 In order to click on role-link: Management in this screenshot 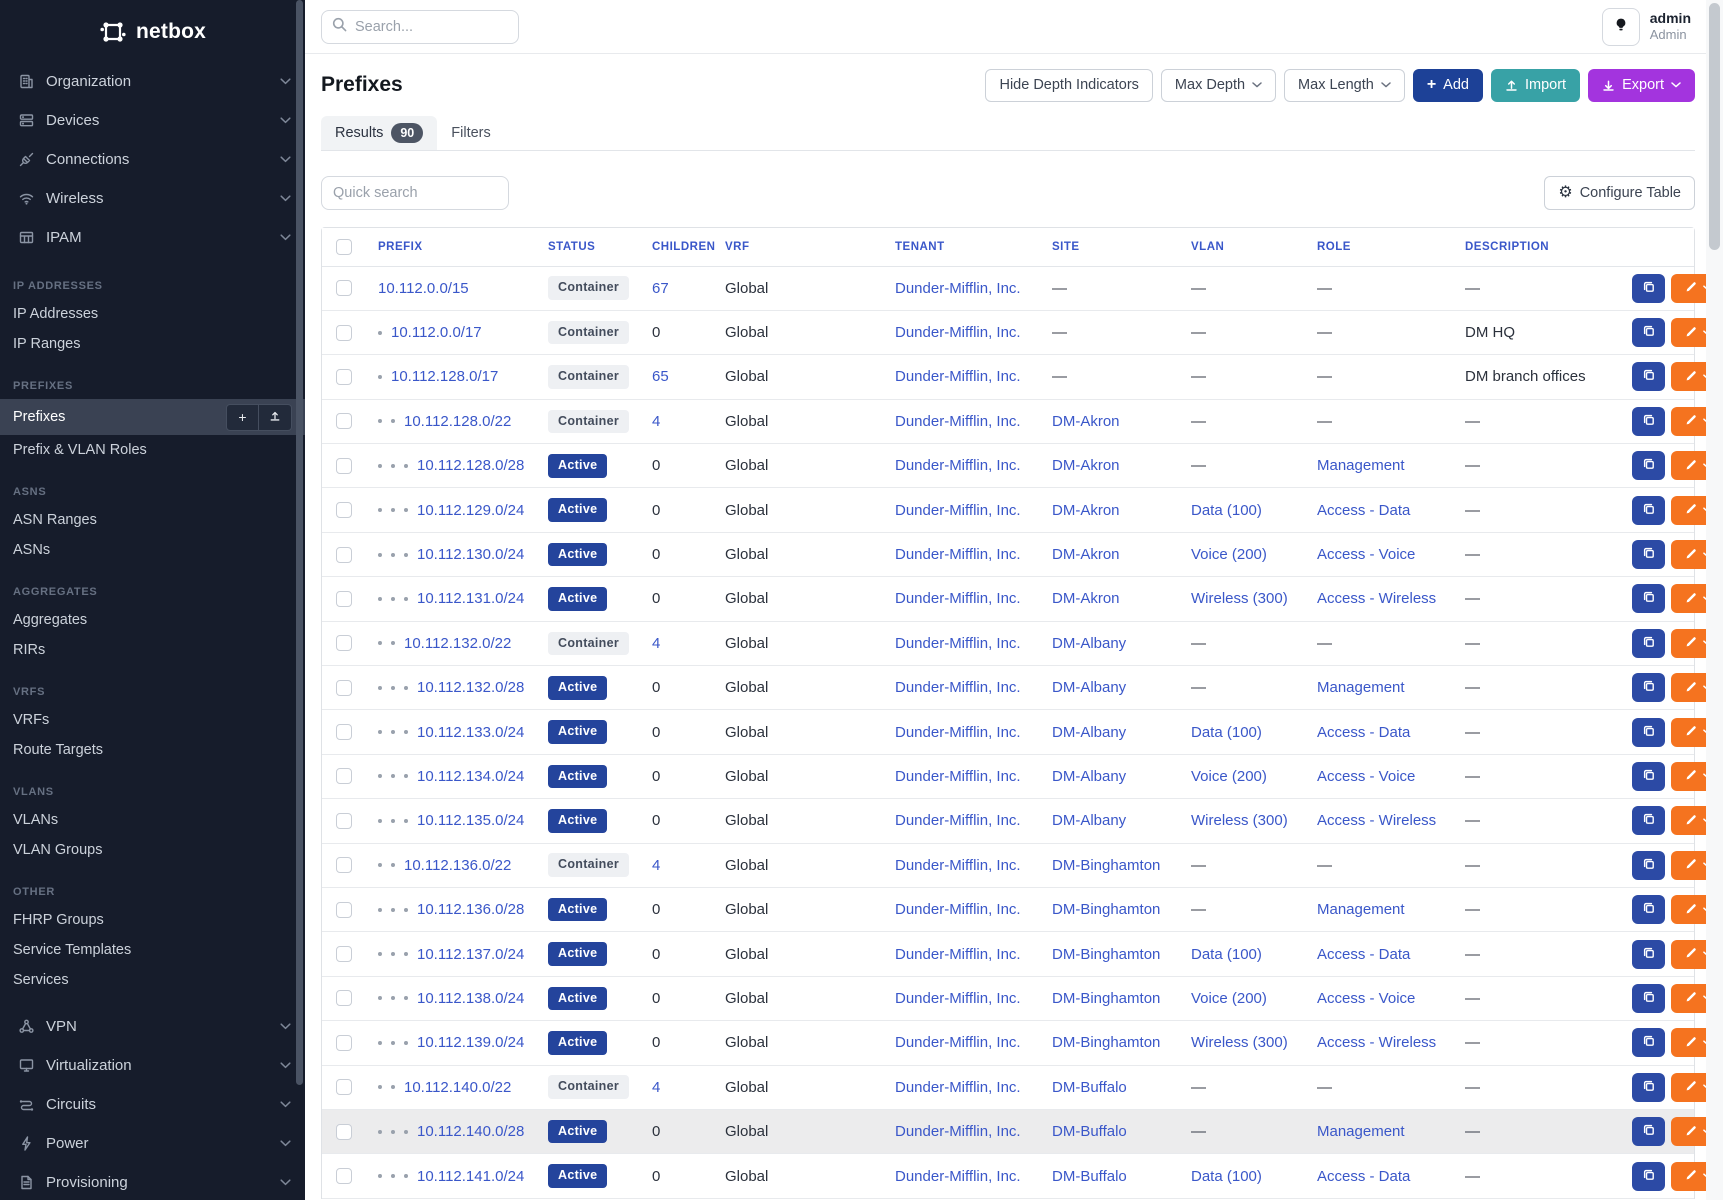, I will do `click(1361, 1132)`.